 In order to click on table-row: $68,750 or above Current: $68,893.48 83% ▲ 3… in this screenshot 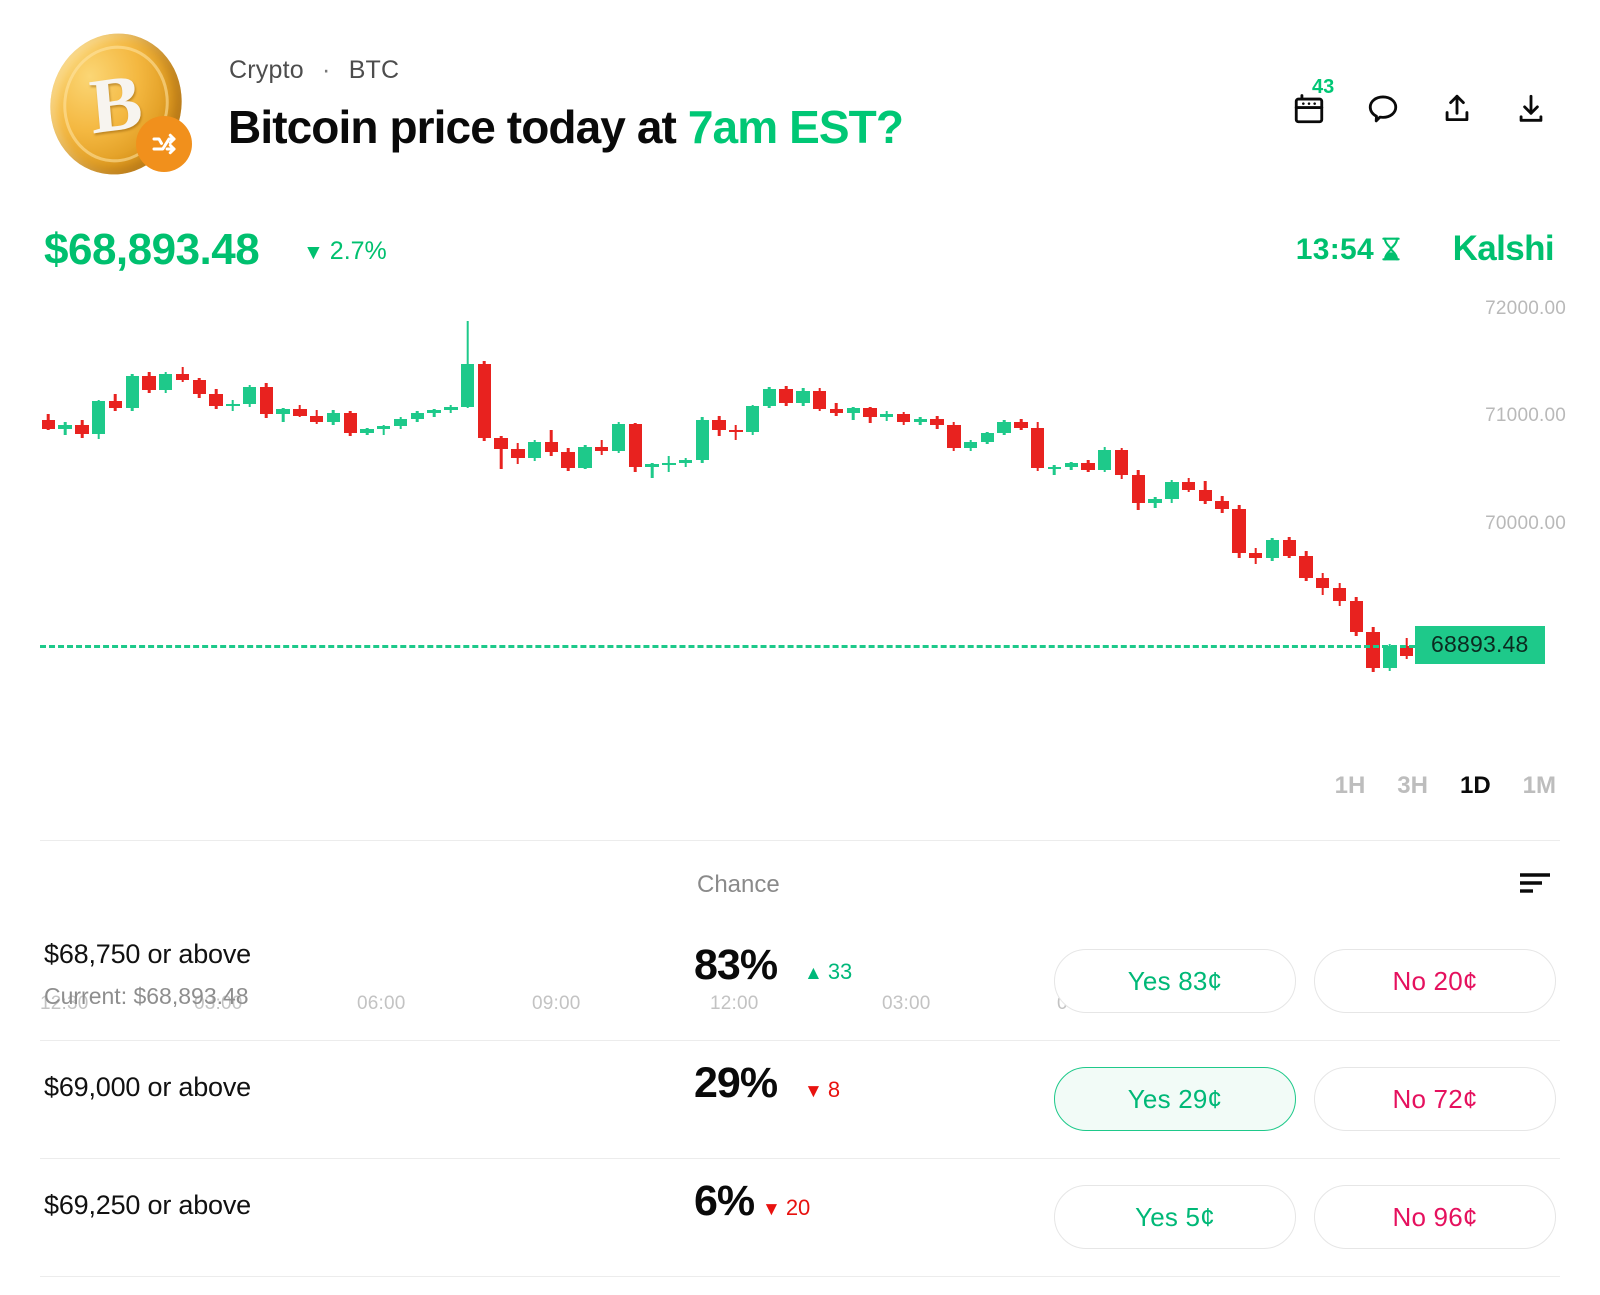, I will do `click(800, 981)`.